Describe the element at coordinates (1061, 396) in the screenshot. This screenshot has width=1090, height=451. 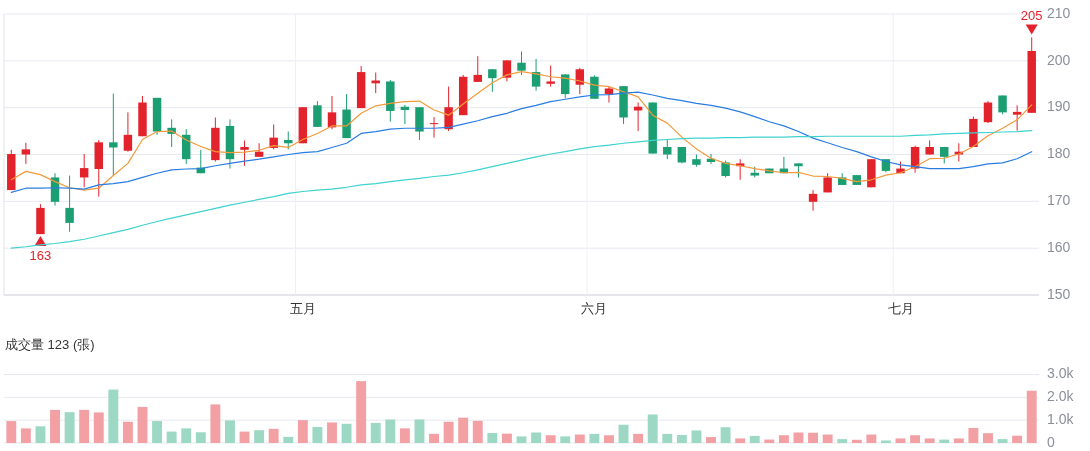
I see `y-tick-label: 2.0k` at that location.